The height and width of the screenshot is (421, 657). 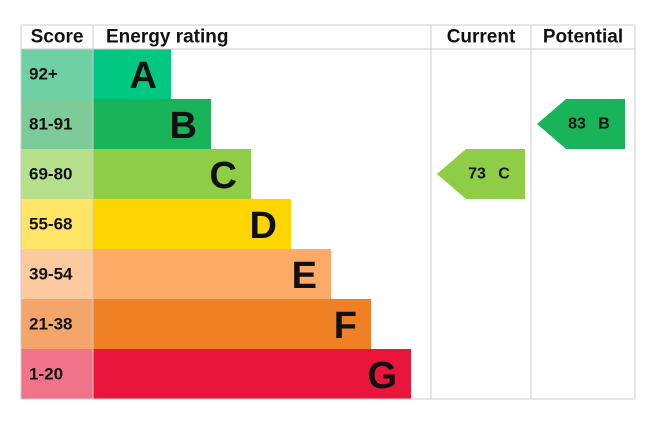 What do you see at coordinates (477, 174) in the screenshot?
I see `current-value: 73` at bounding box center [477, 174].